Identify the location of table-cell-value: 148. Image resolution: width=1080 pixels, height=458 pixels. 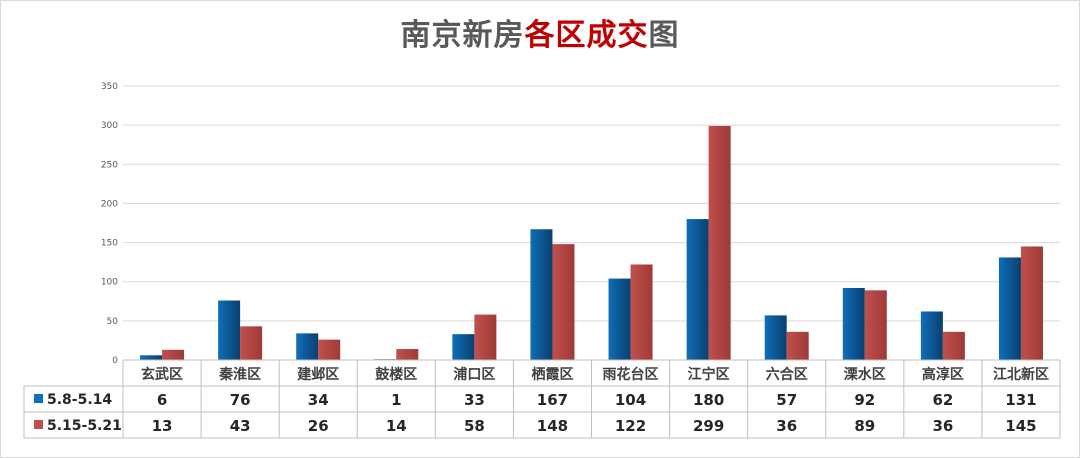
(552, 426).